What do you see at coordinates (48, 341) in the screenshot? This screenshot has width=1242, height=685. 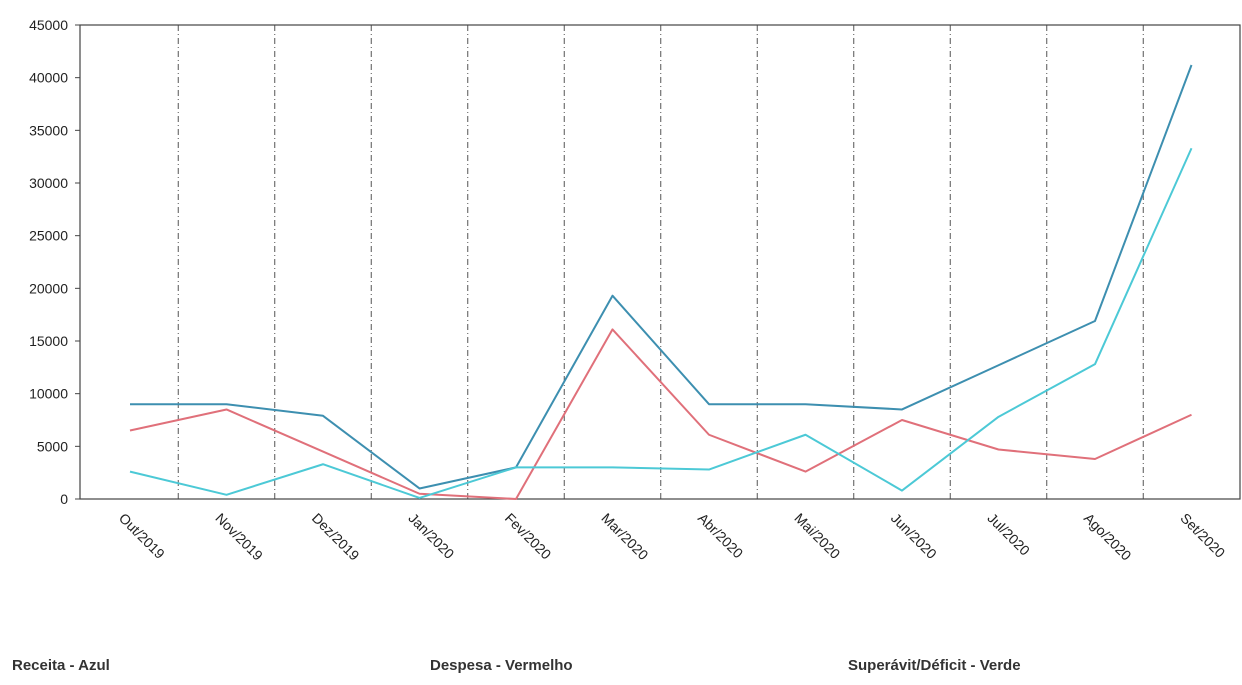 I see `y-tick-label: 15000` at bounding box center [48, 341].